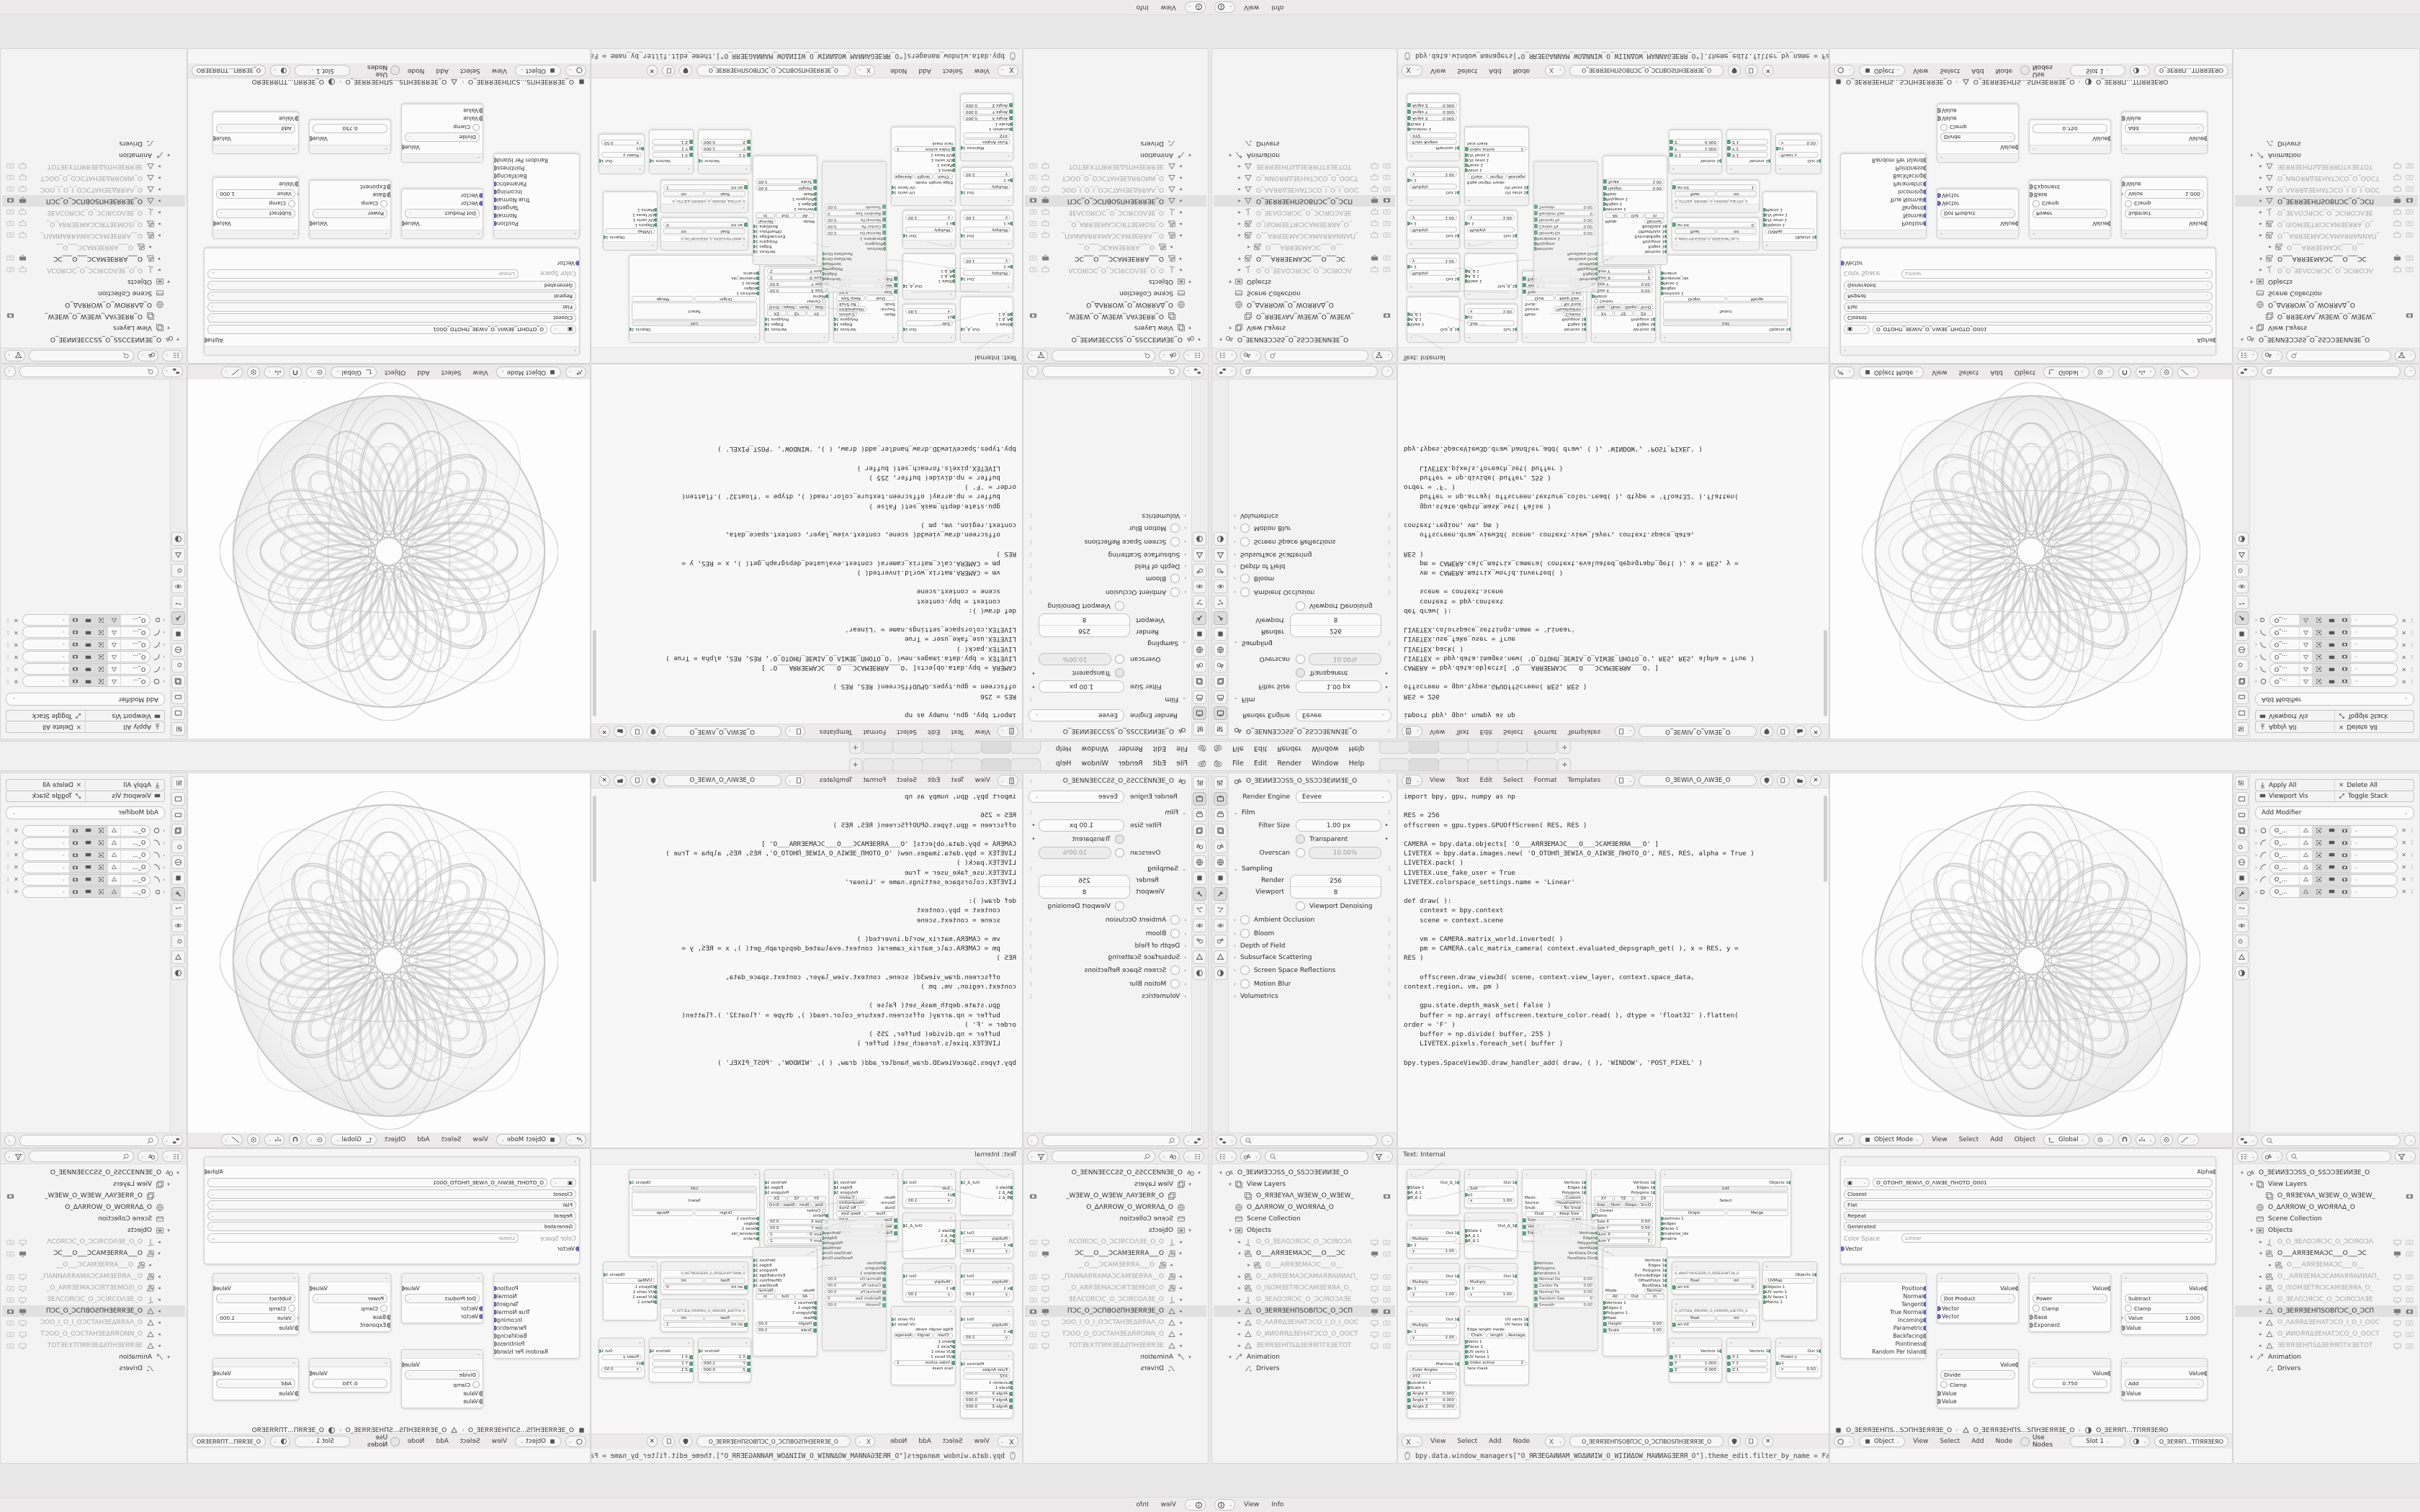 This screenshot has height=1512, width=2420. I want to click on menu-help: Help, so click(1356, 748).